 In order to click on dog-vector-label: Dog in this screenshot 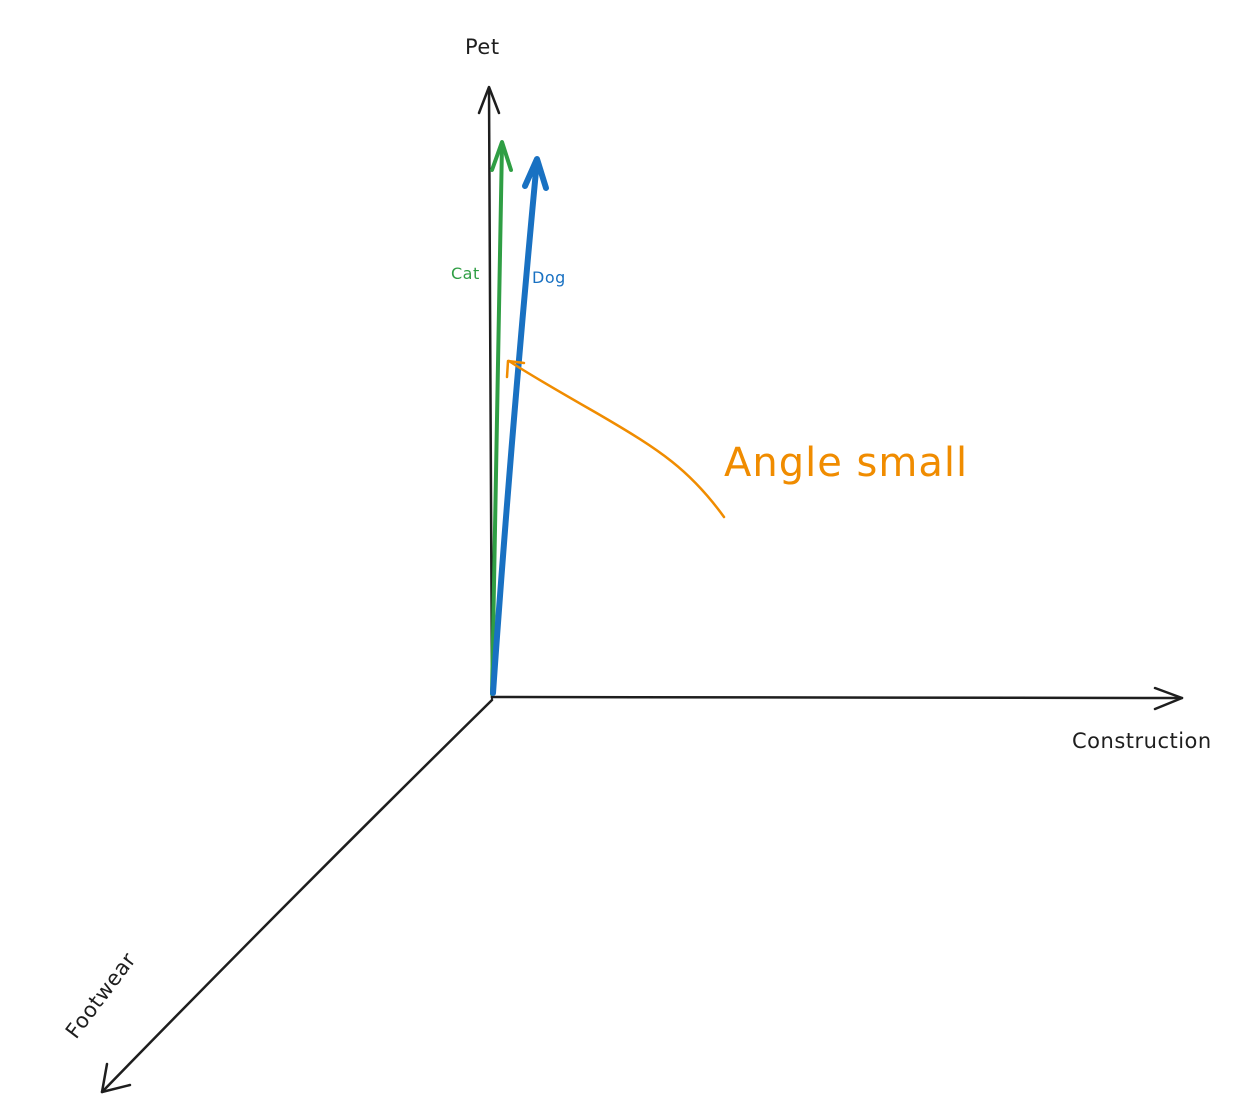, I will do `click(549, 277)`.